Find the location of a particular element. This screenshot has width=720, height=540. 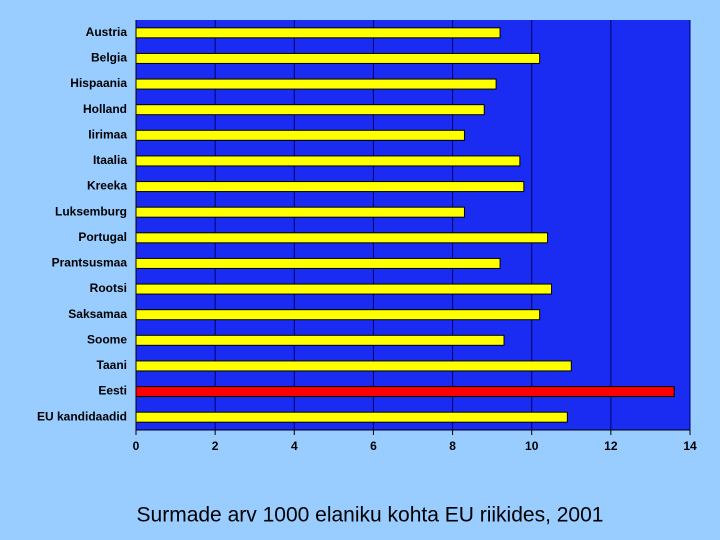

x-tick-label: 0 is located at coordinates (136, 446).